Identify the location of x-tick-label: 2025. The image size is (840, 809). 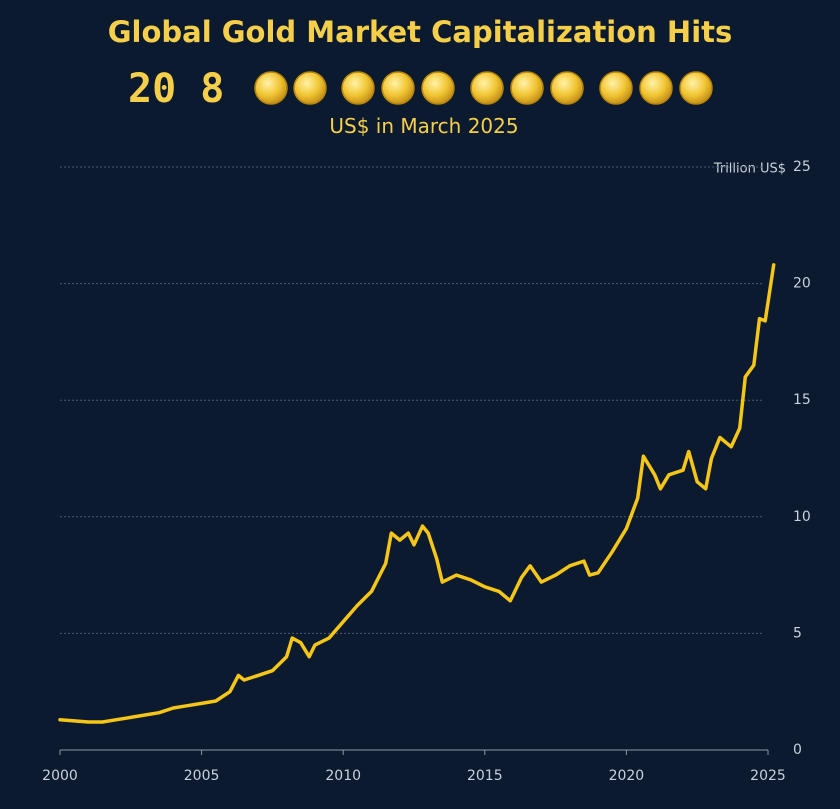
(768, 776).